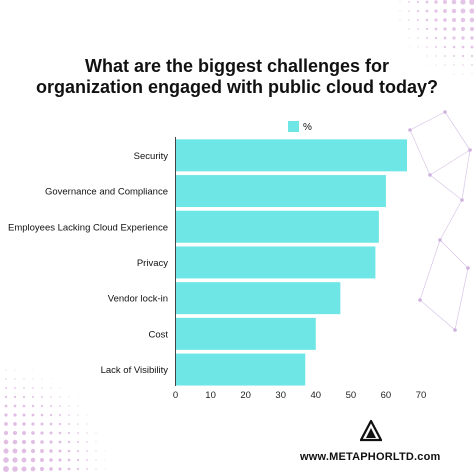 The height and width of the screenshot is (474, 474). Describe the element at coordinates (175, 395) in the screenshot. I see `x-tick-label: 0` at that location.